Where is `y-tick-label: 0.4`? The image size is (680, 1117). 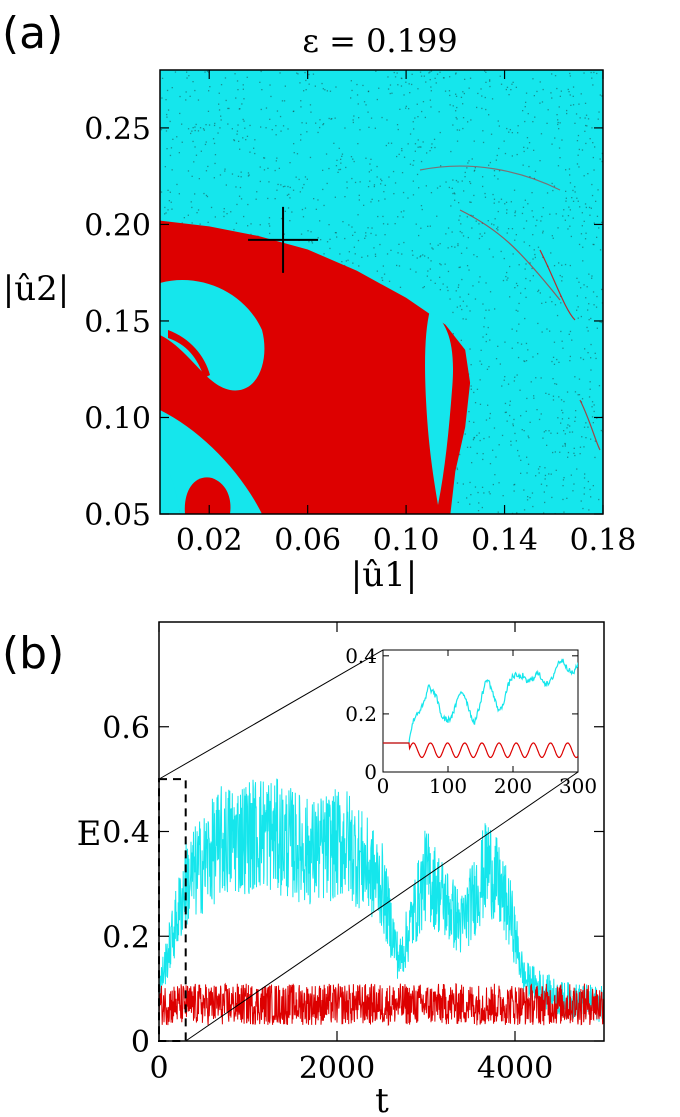
y-tick-label: 0.4 is located at coordinates (126, 833).